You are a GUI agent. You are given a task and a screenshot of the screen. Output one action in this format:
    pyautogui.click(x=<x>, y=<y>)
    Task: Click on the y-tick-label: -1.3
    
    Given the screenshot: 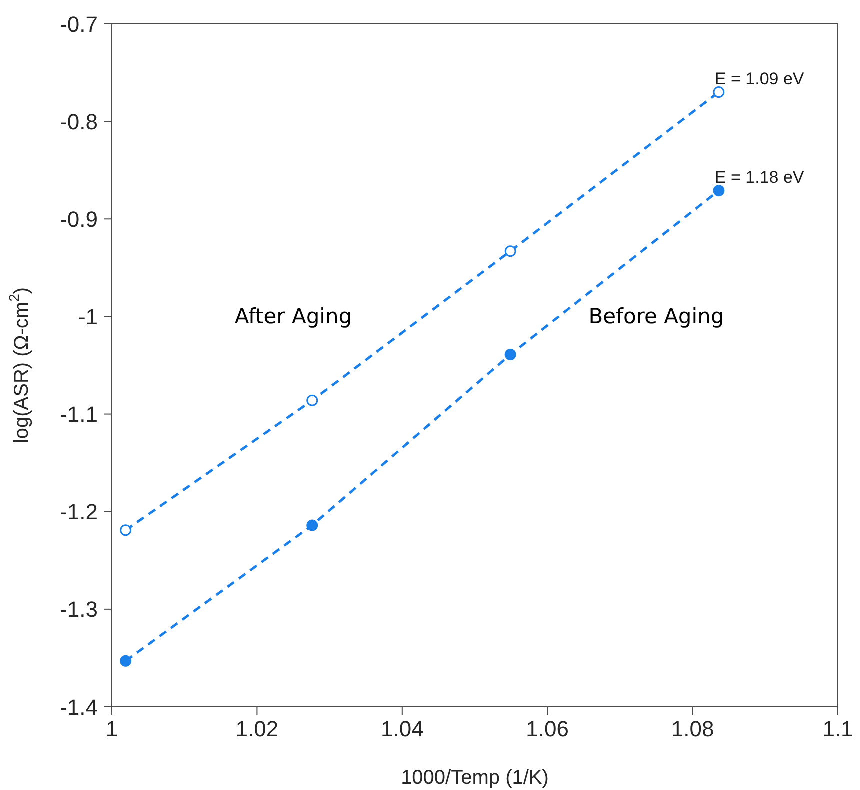 What is the action you would take?
    pyautogui.click(x=79, y=609)
    